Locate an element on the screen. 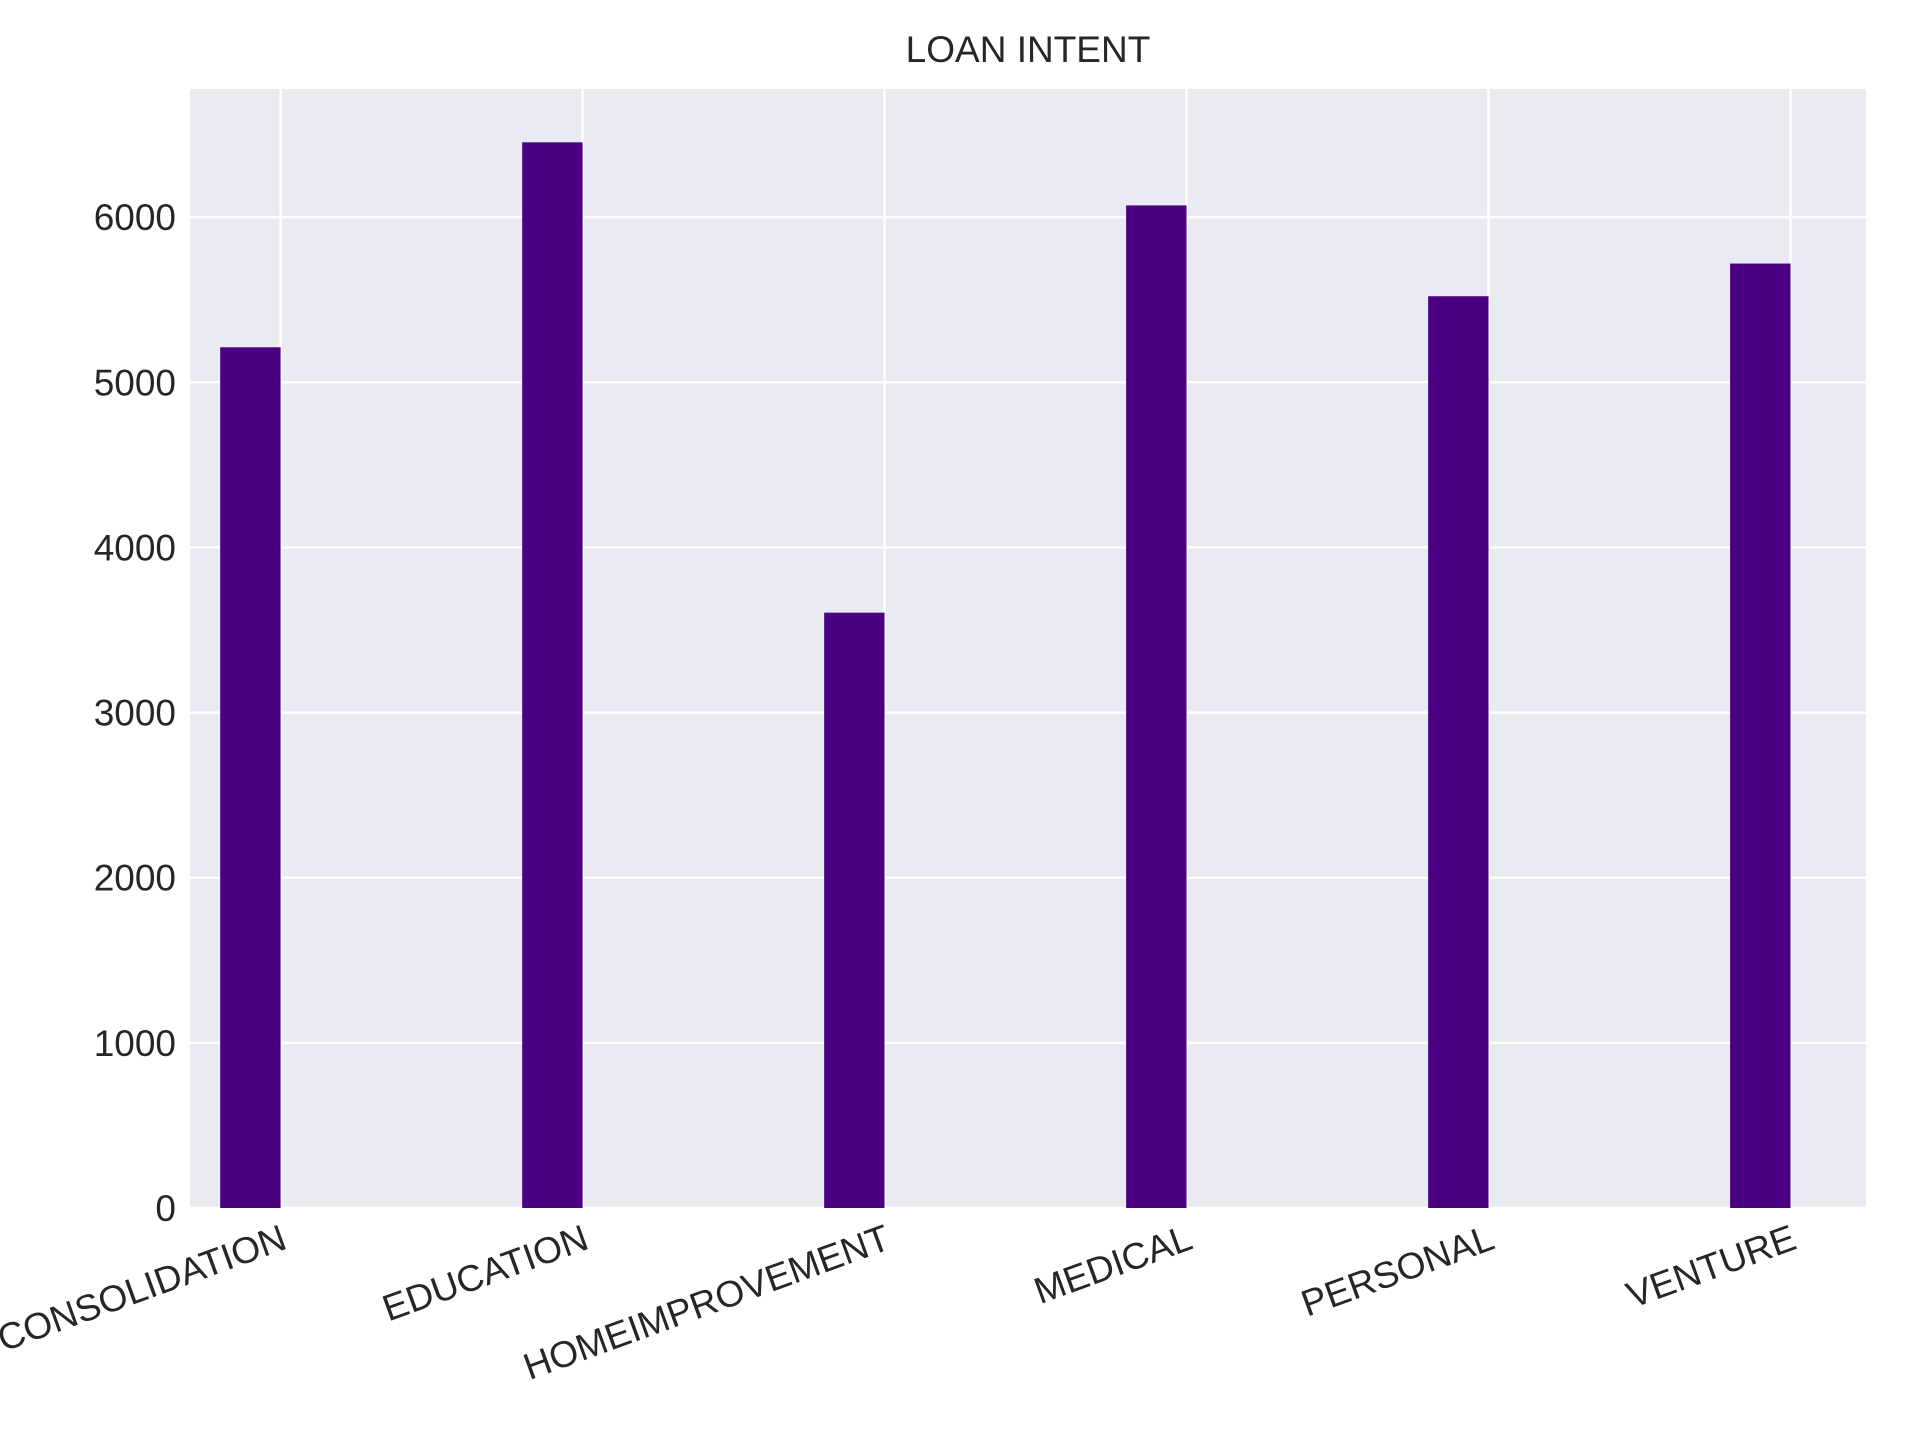 The image size is (1920, 1440). x-tick-label: DEBTCONSOLIDATION is located at coordinates (145, 1305).